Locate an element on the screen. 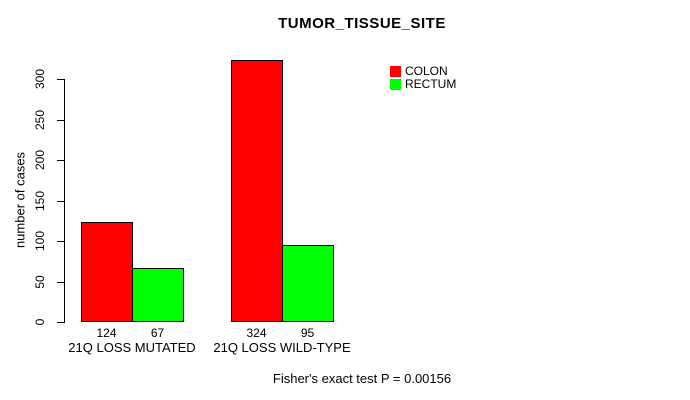  y-tick-label: 300 is located at coordinates (40, 79).